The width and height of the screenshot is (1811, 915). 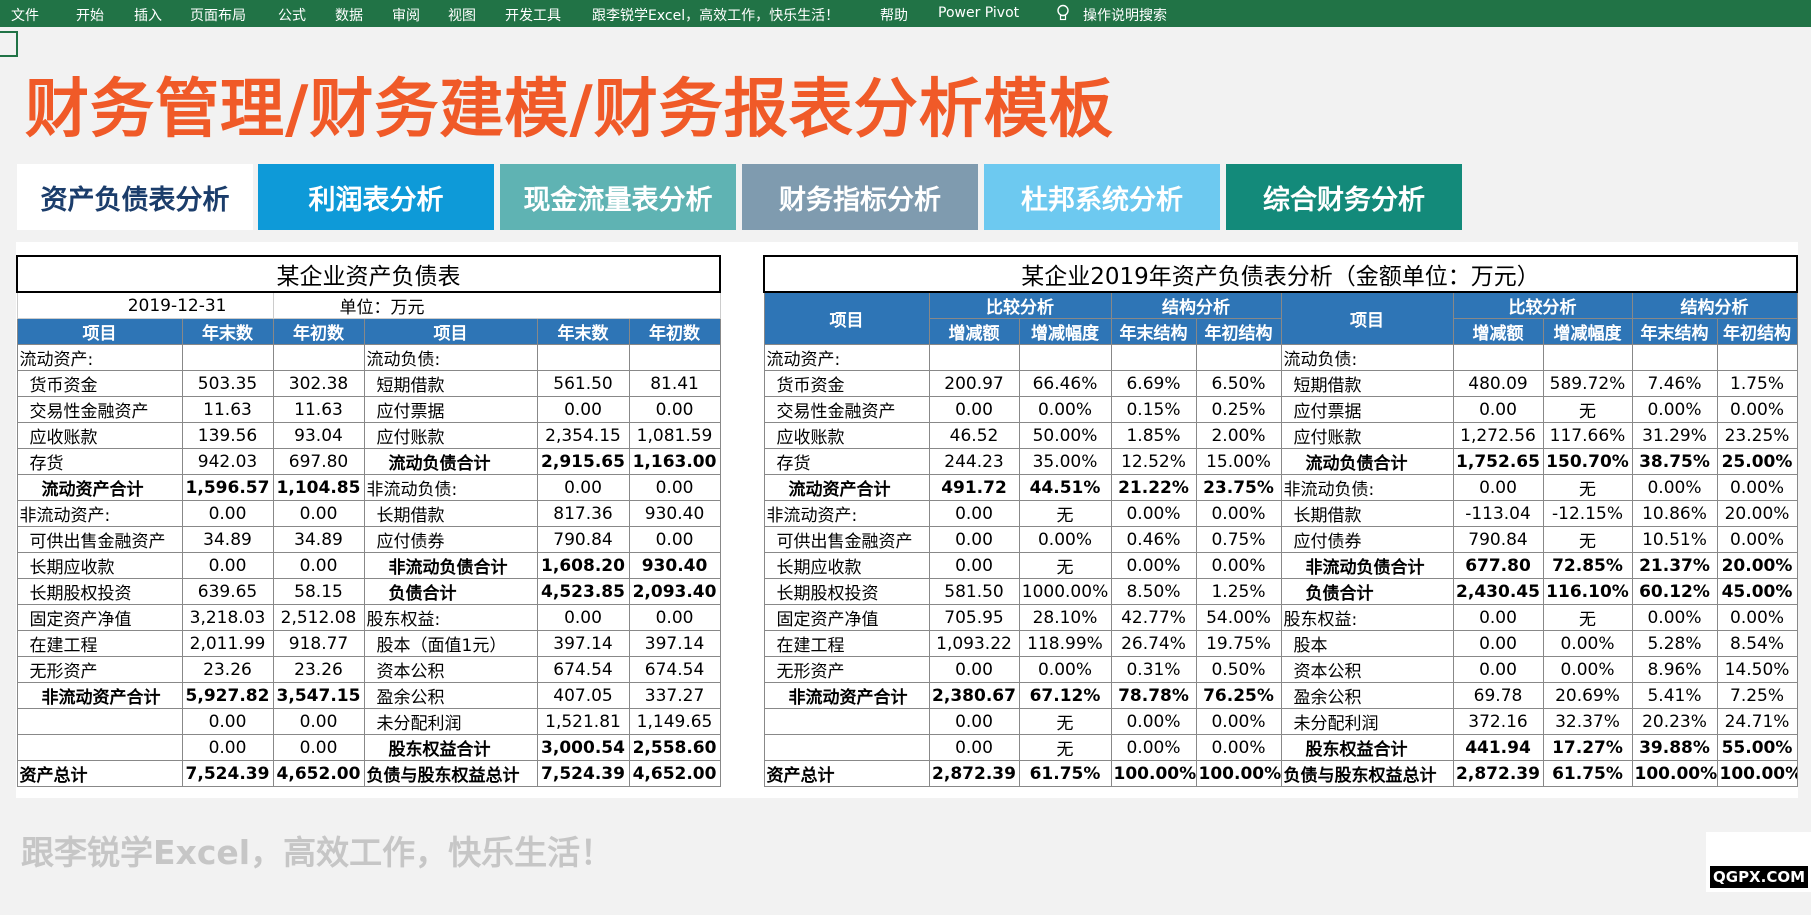 I want to click on tab-comprehensive: 综合财务分析, so click(x=1344, y=197).